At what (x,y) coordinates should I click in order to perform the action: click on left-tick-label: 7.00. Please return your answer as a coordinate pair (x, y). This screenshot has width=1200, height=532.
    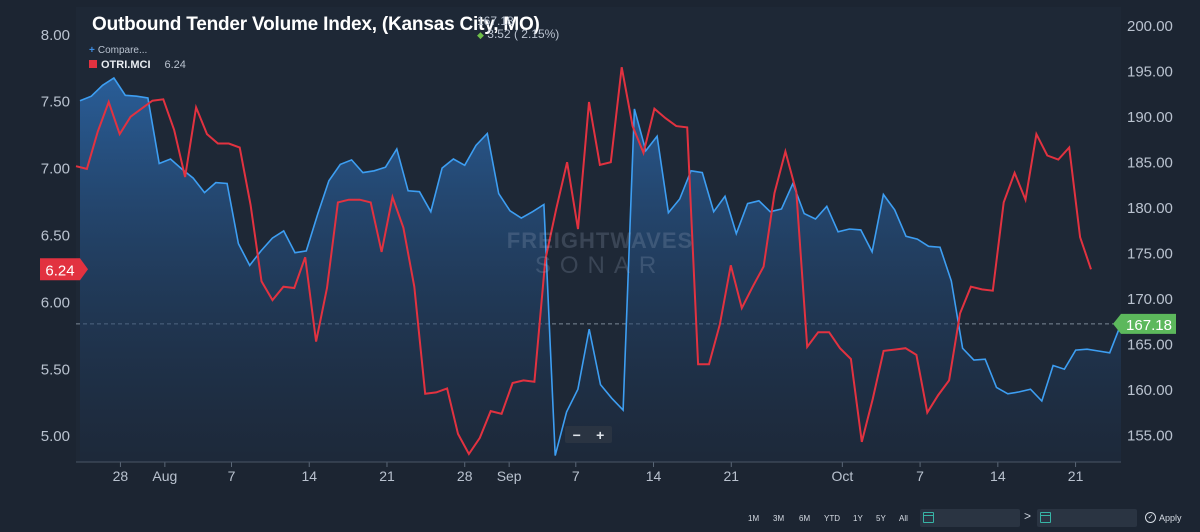
    Looking at the image, I should click on (55, 169).